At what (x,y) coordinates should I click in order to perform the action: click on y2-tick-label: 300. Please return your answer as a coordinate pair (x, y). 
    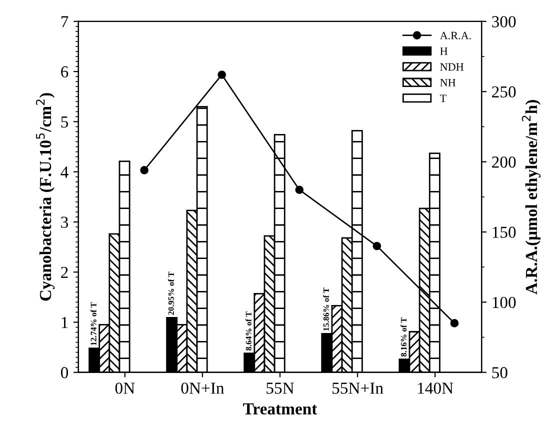
    Looking at the image, I should click on (504, 22).